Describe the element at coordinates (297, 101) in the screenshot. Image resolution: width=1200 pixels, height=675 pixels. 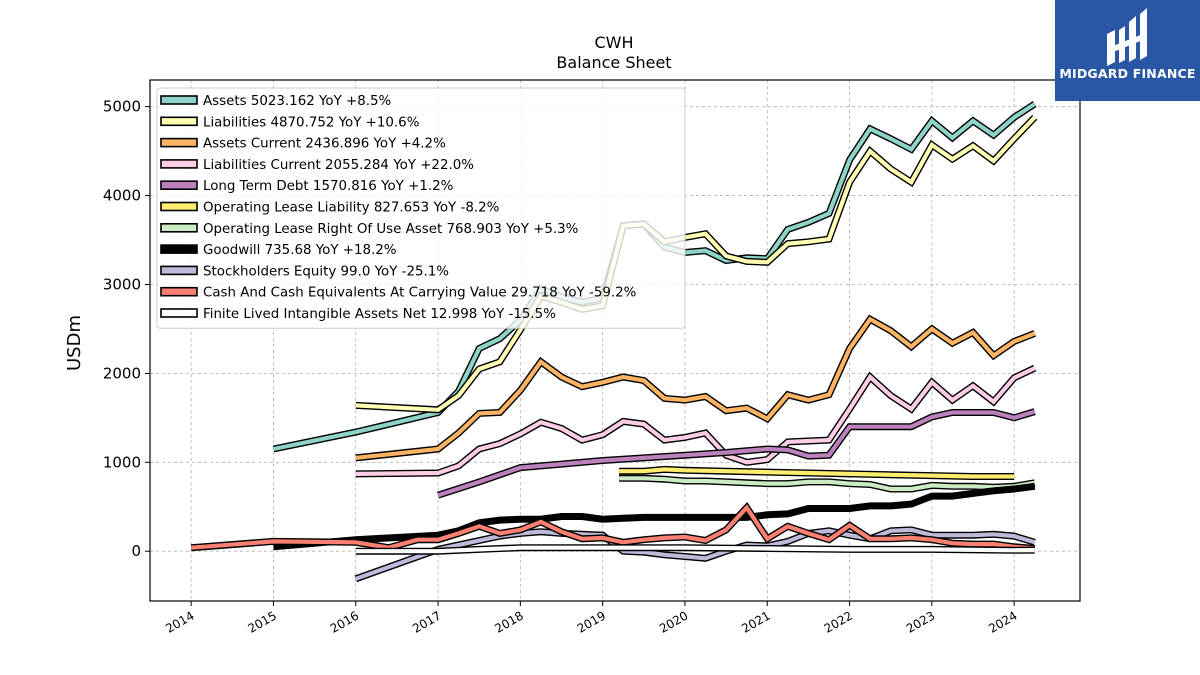
I see `legend-entry: Assets 5023.162 YoY +8.5%` at that location.